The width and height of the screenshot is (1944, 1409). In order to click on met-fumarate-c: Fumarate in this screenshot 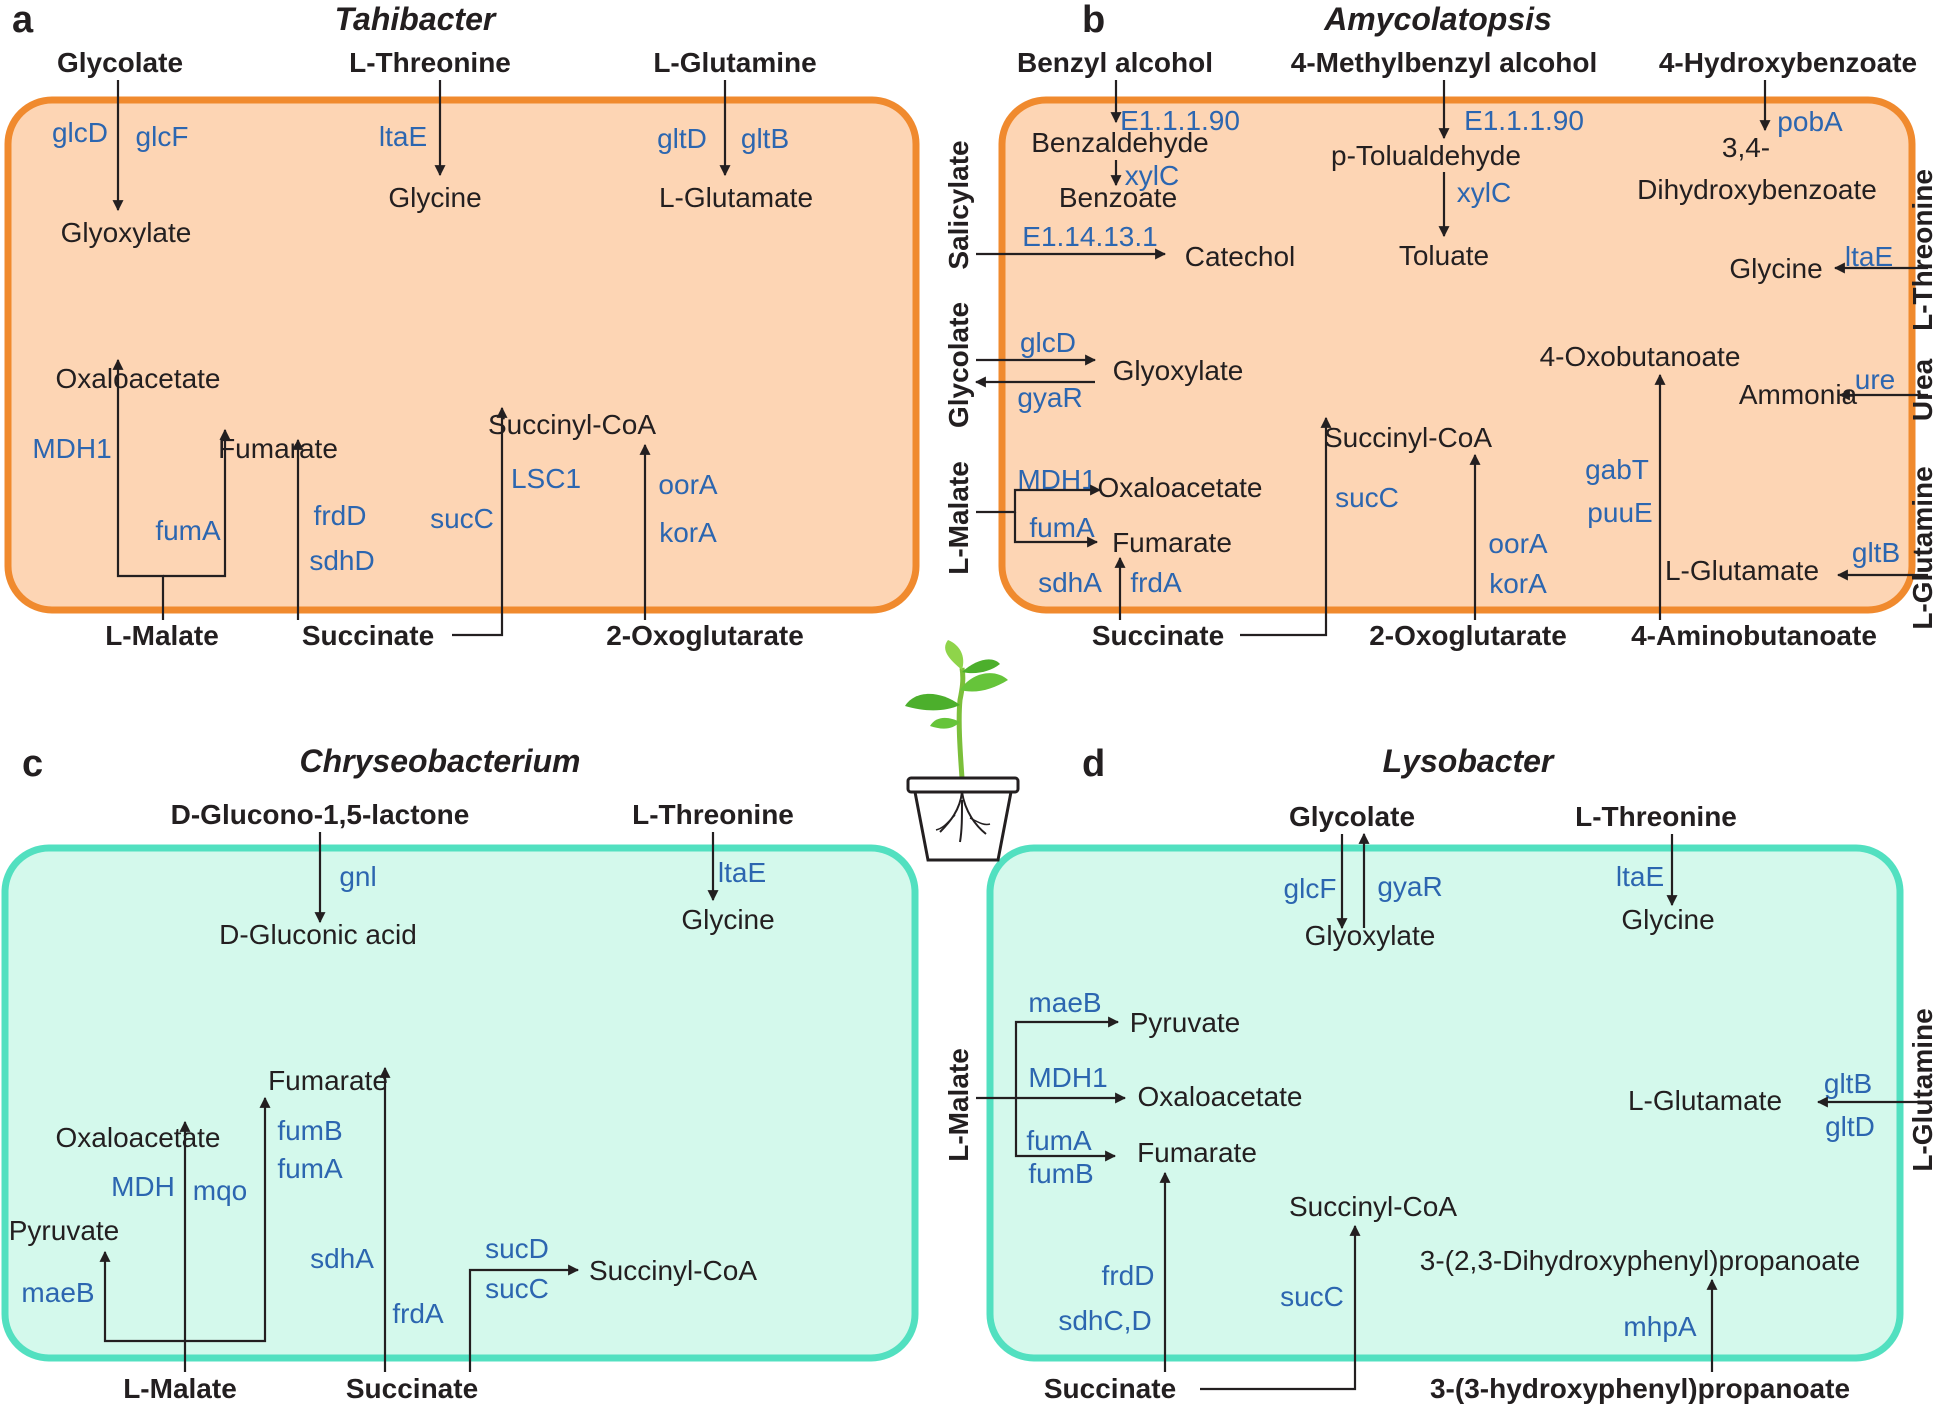, I will do `click(328, 1080)`.